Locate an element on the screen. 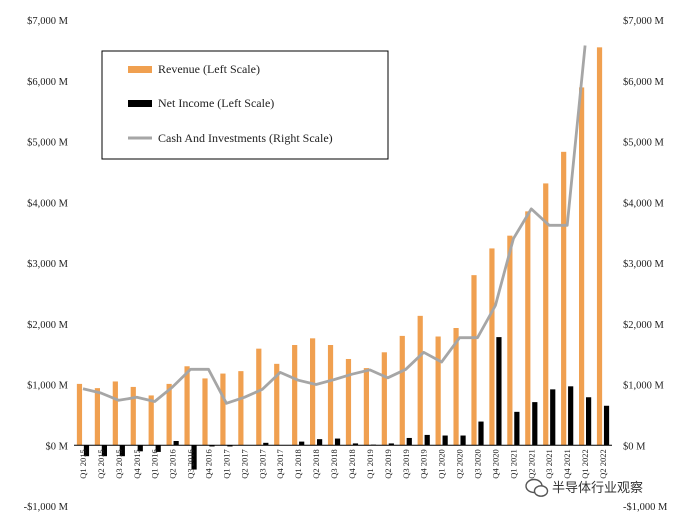 This screenshot has width=690, height=521. x-tick-label: Q3 2021 is located at coordinates (549, 464).